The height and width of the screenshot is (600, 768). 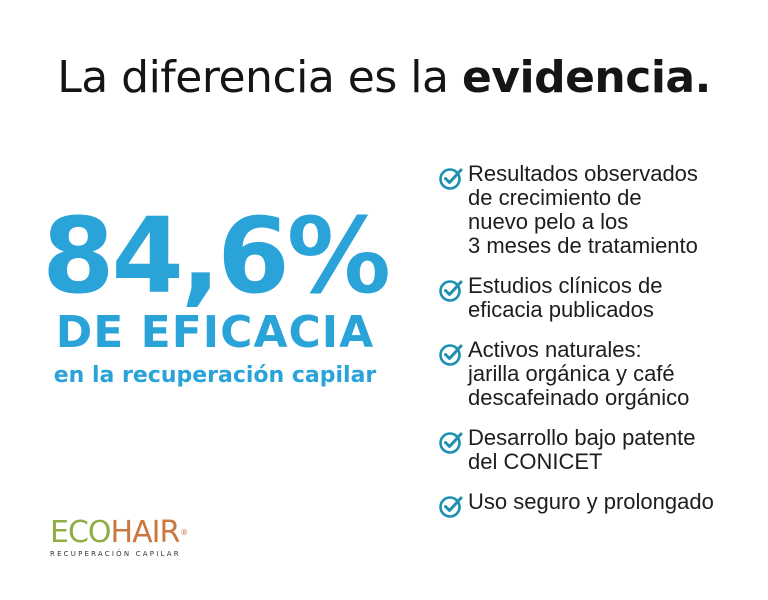 What do you see at coordinates (145, 532) in the screenshot?
I see `logo-hair: HAIR` at bounding box center [145, 532].